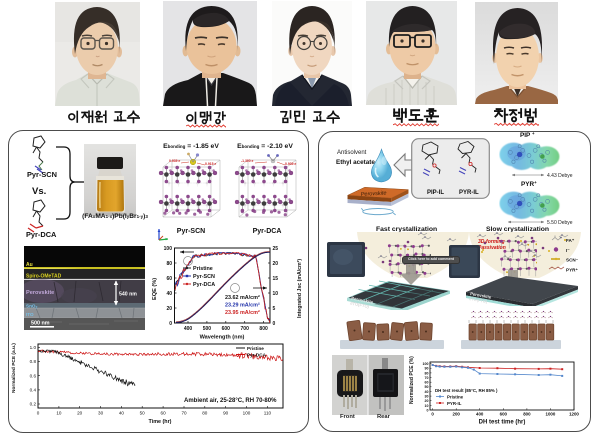 This screenshot has width=600, height=441. What do you see at coordinates (568, 250) in the screenshot?
I see `svg-text: I⁻` at bounding box center [568, 250].